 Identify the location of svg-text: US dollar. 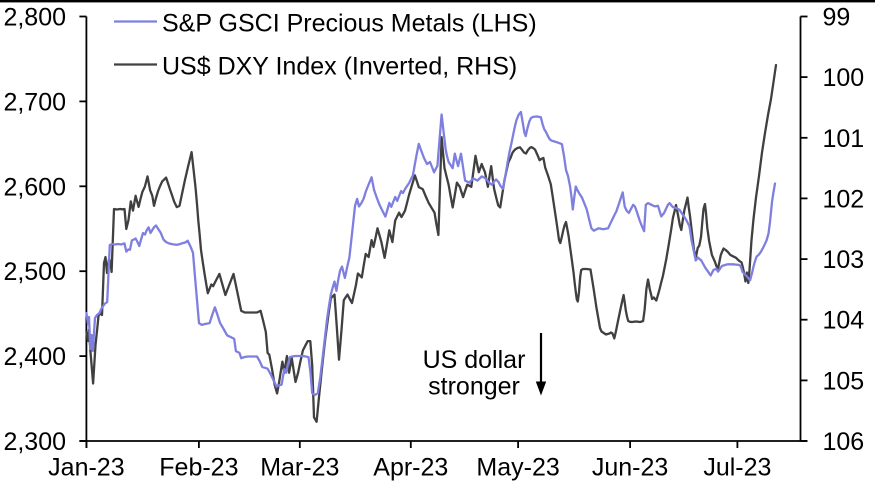
(474, 360).